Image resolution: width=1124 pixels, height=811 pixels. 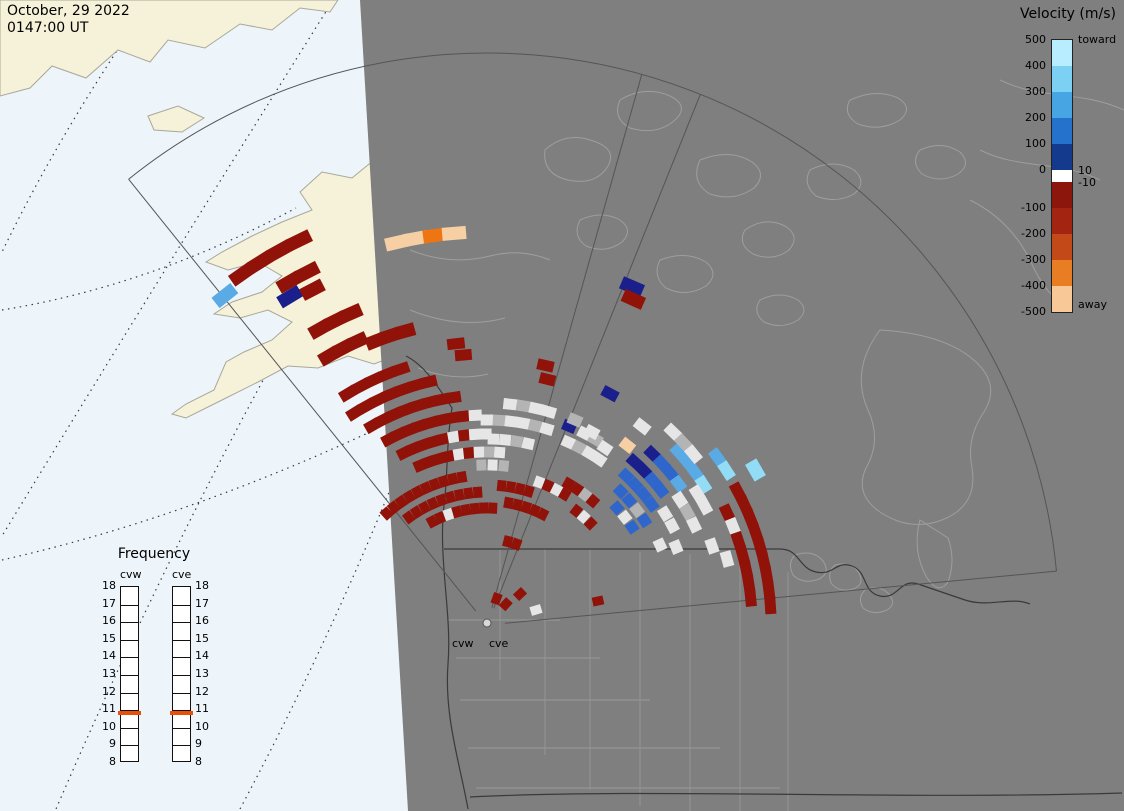 I want to click on freq-bar-label-cve: cve, so click(x=182, y=574).